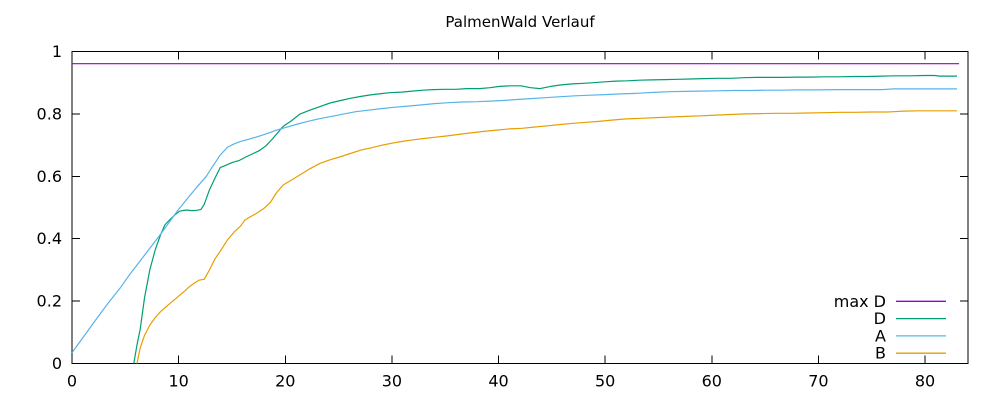  What do you see at coordinates (49, 176) in the screenshot?
I see `y-tick-label: 0.6` at bounding box center [49, 176].